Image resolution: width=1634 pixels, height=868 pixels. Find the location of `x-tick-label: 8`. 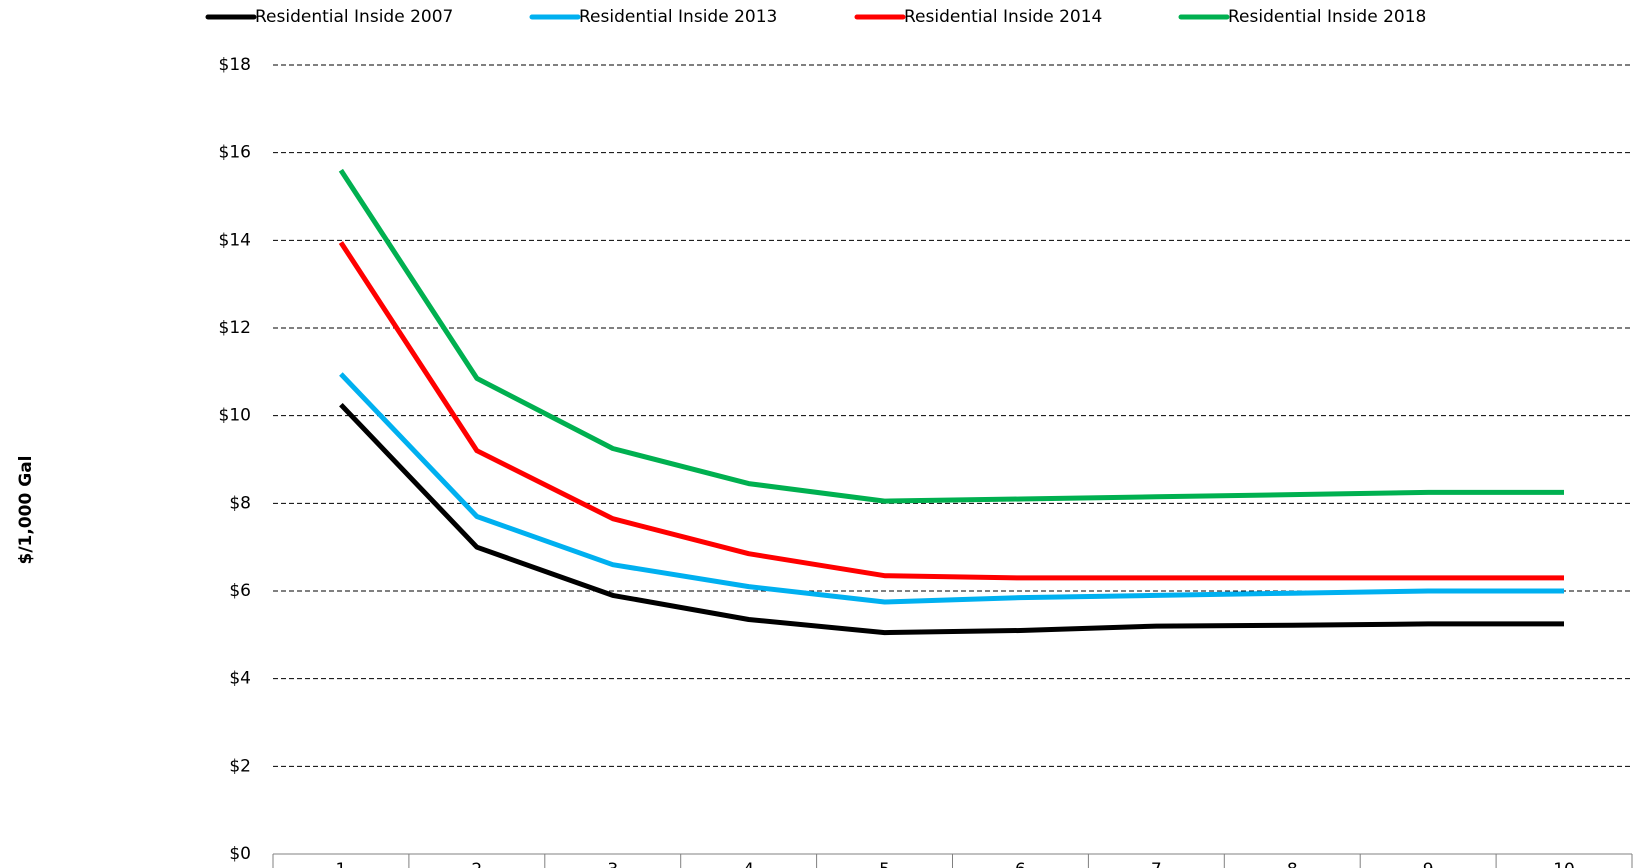

x-tick-label: 8 is located at coordinates (1292, 864).